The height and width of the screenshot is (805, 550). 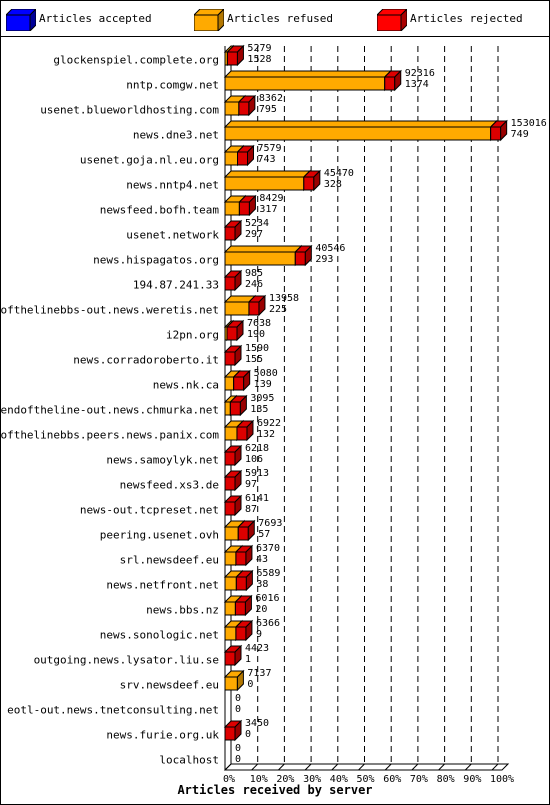 I want to click on x-tick-label: 20%, so click(x=285, y=779).